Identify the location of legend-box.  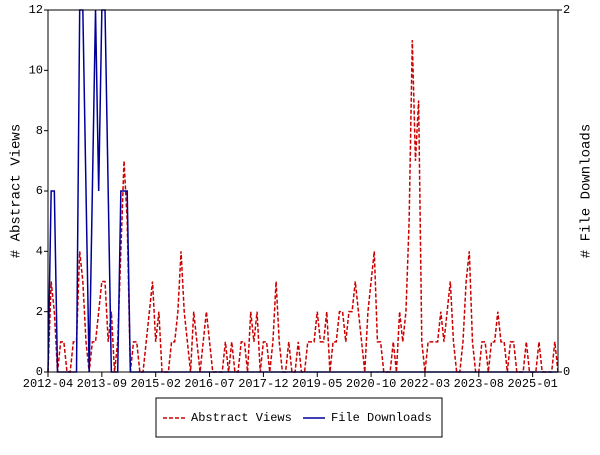
(299, 417).